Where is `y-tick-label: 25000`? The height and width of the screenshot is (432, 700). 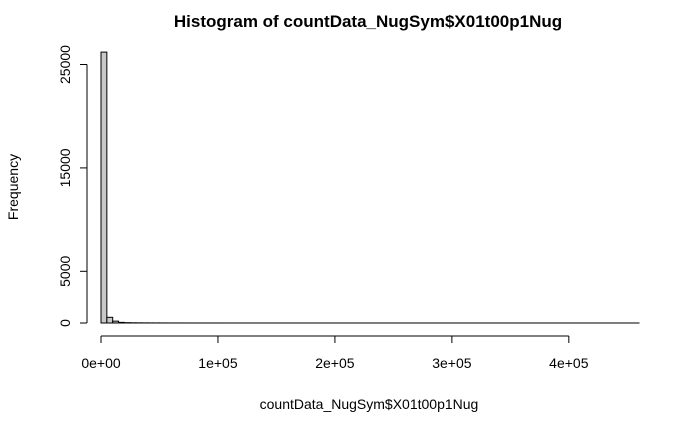
y-tick-label: 25000 is located at coordinates (65, 64).